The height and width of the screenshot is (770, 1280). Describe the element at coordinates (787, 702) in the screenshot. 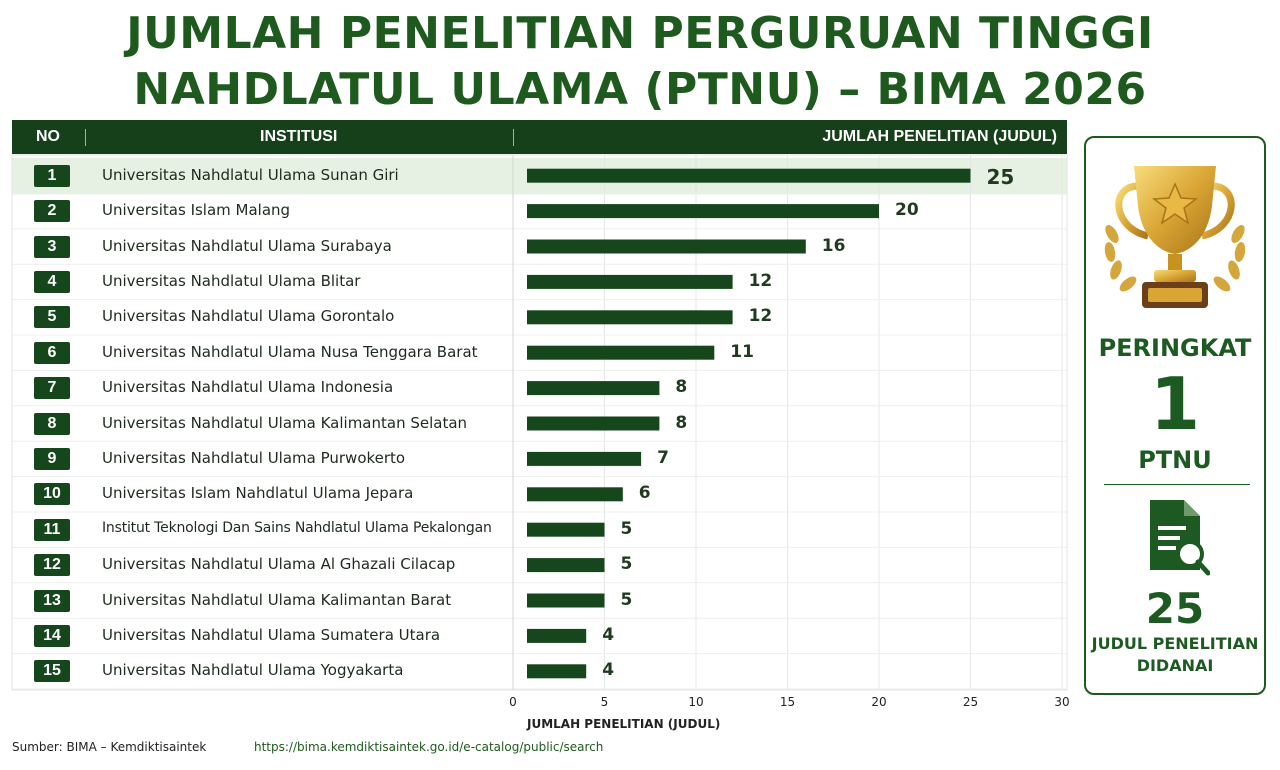

I see `x-tick-label: 15` at that location.